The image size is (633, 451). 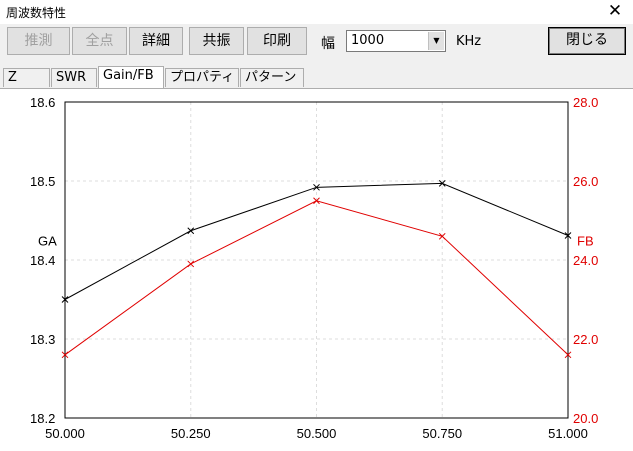 I want to click on tab-pattern: パターン, so click(x=272, y=77).